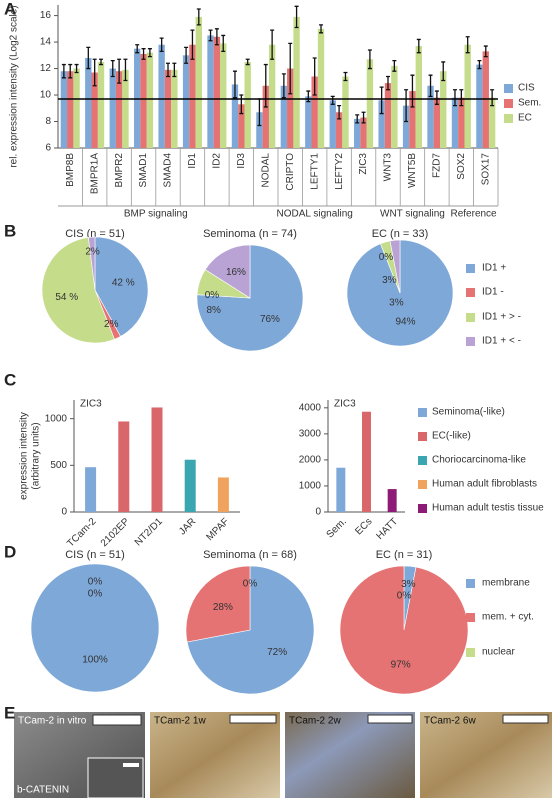 This screenshot has height=800, width=555. I want to click on chart-title: ZIC3, so click(91, 404).